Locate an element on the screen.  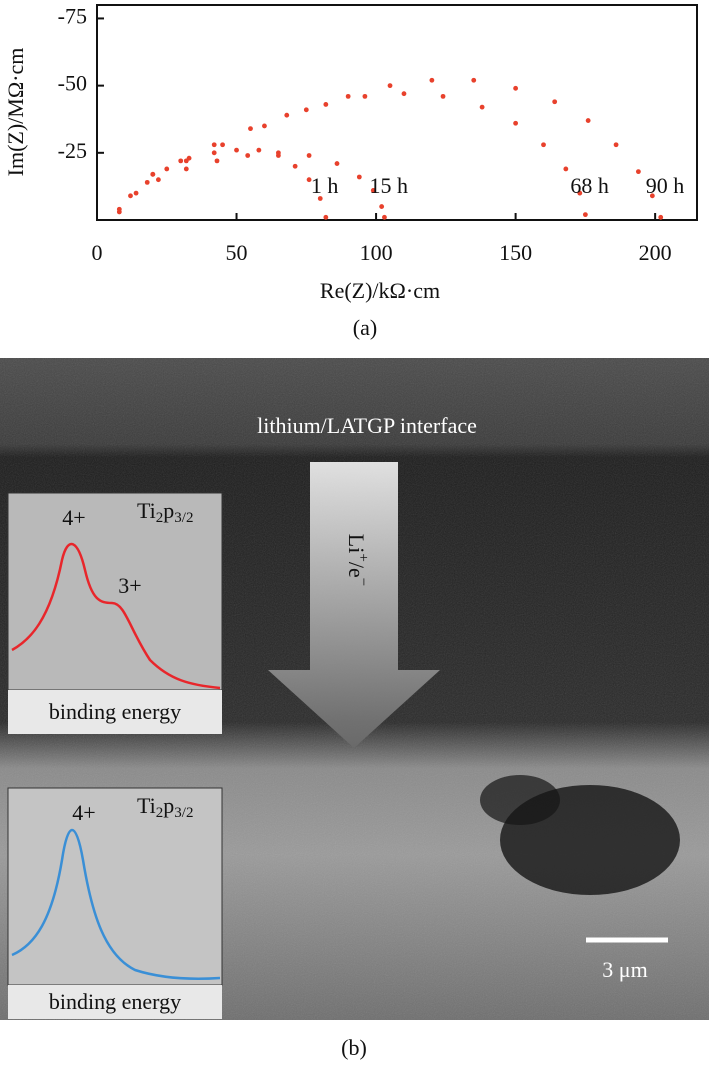
caption-a: (a) is located at coordinates (365, 327).